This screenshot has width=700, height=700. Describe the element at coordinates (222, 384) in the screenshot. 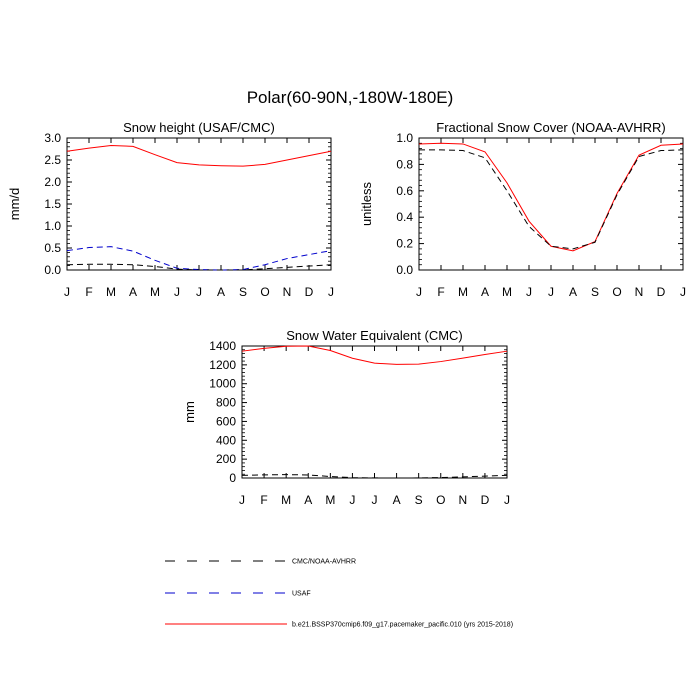

I see `chart-2-y-tick-label: 1000` at that location.